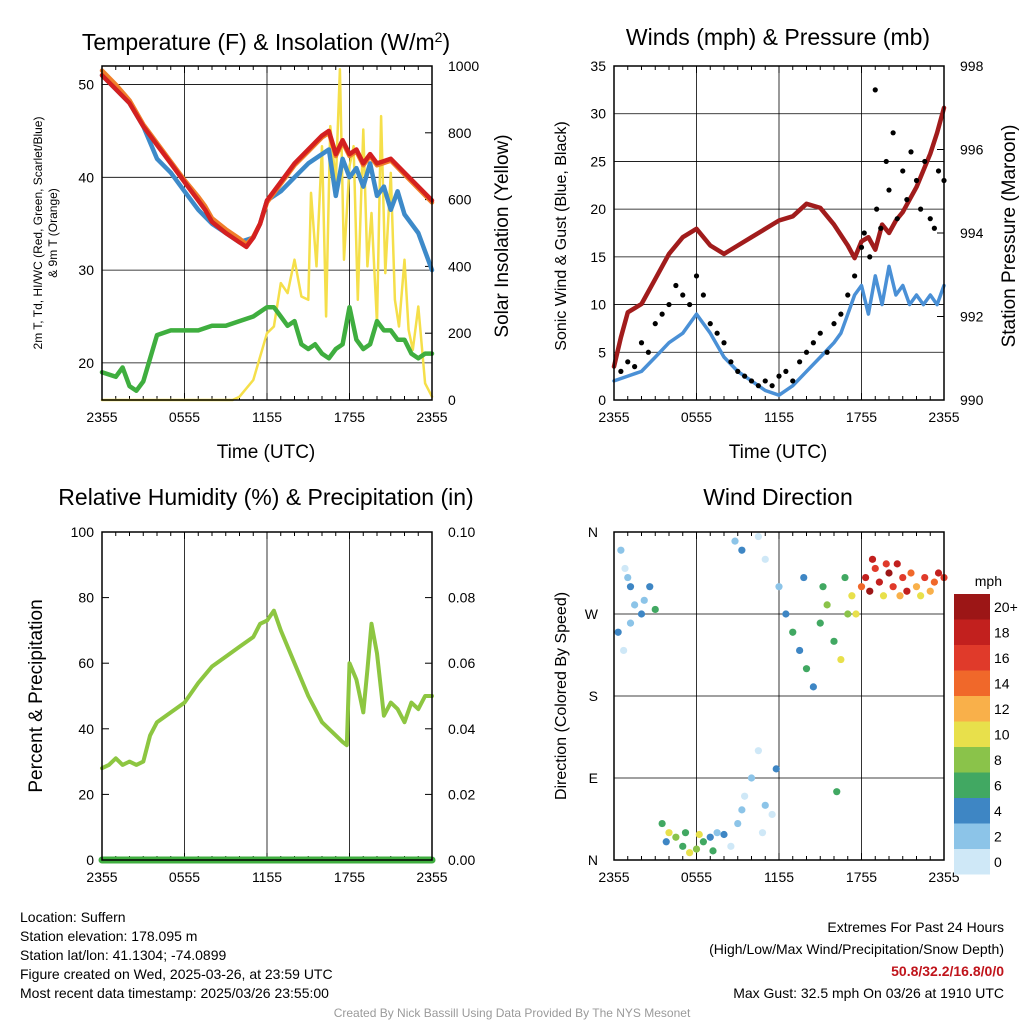  I want to click on legend-label: 18, so click(1002, 632).